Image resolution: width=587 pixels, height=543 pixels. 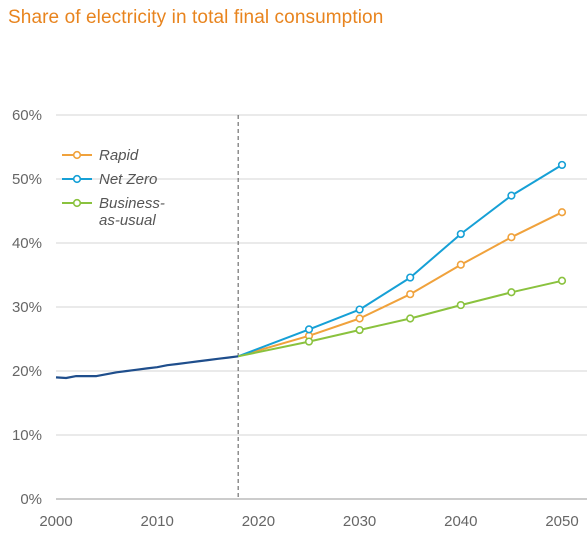 I want to click on y-tick-label: 30%, so click(x=27, y=307).